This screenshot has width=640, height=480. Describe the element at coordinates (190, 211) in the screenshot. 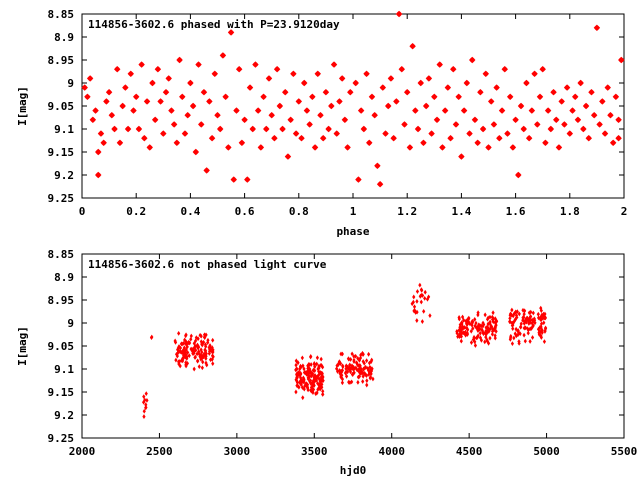

I see `phased-xtick-label: 0.4` at that location.